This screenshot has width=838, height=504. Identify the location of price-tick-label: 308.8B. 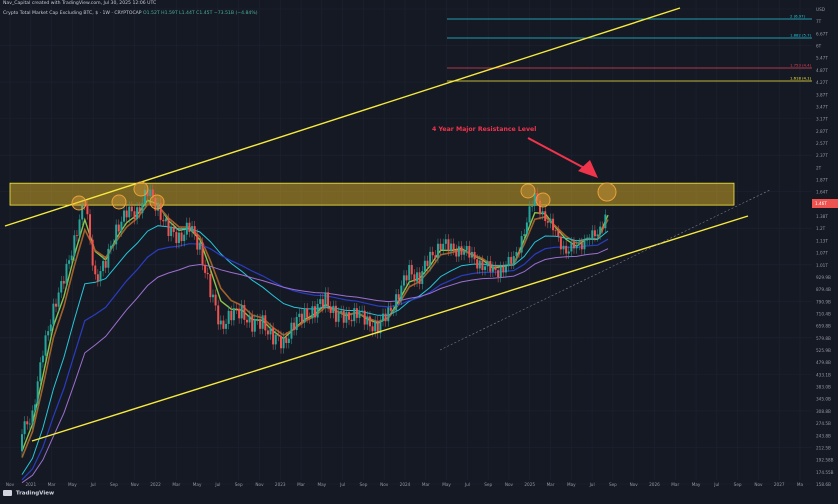
(823, 411).